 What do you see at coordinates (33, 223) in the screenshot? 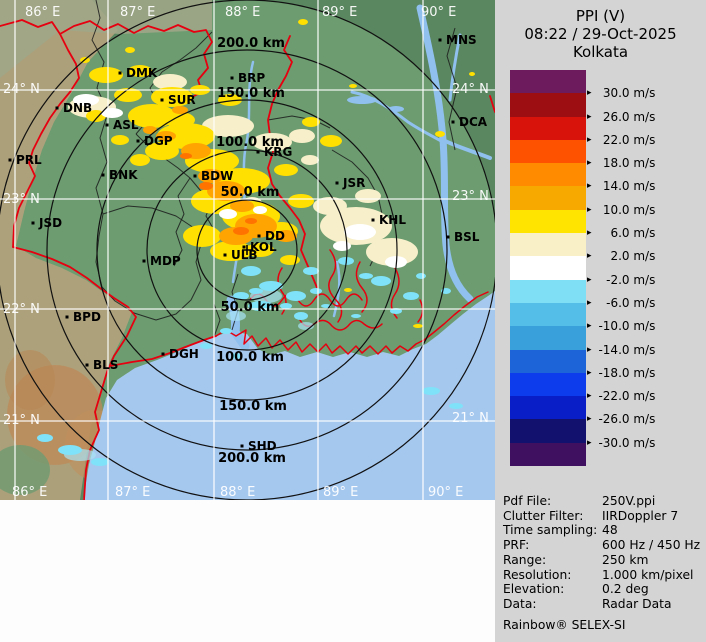
I see `city-dot-JSD` at bounding box center [33, 223].